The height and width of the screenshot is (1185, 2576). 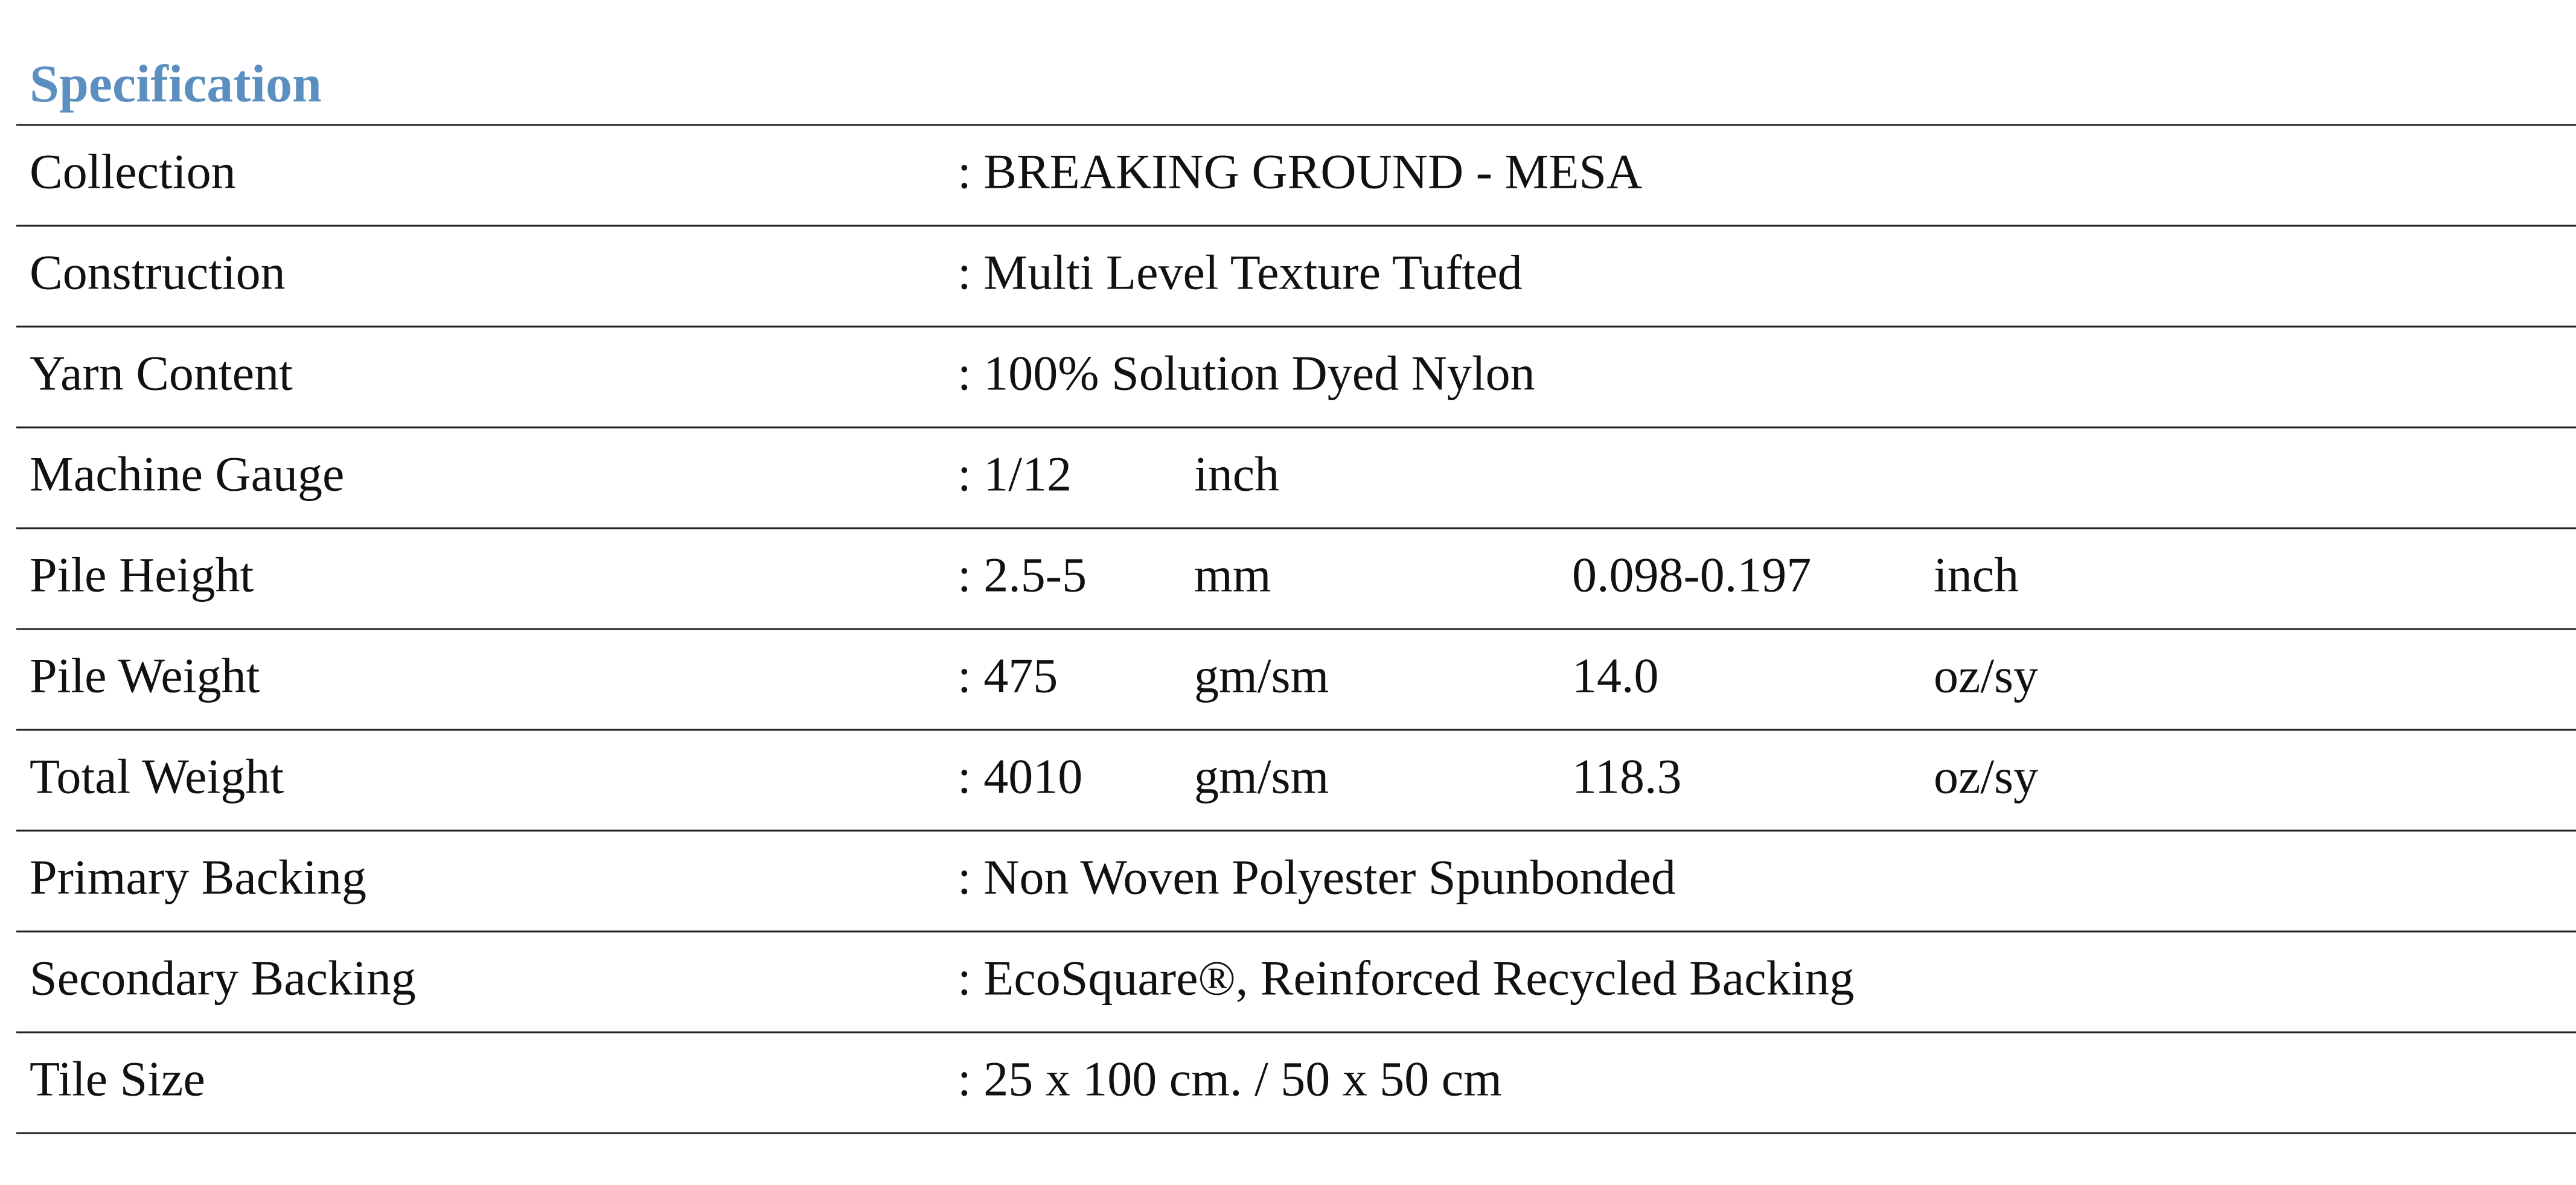 I want to click on spec-label: Collection, so click(x=133, y=171).